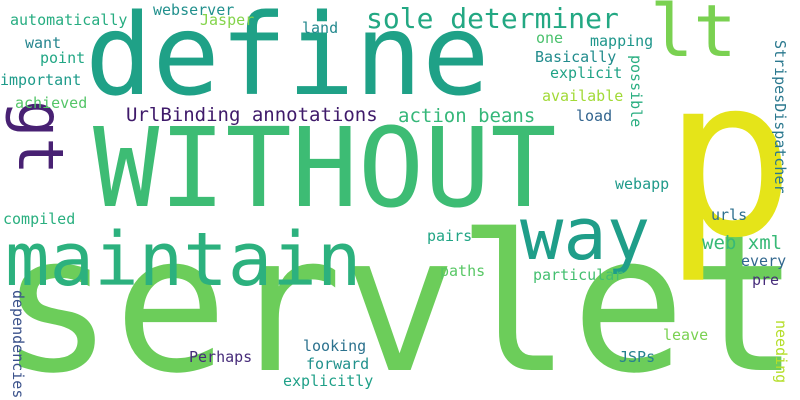  Describe the element at coordinates (780, 117) in the screenshot. I see `word-stripesdispatcher: StripesDispatcher` at that location.